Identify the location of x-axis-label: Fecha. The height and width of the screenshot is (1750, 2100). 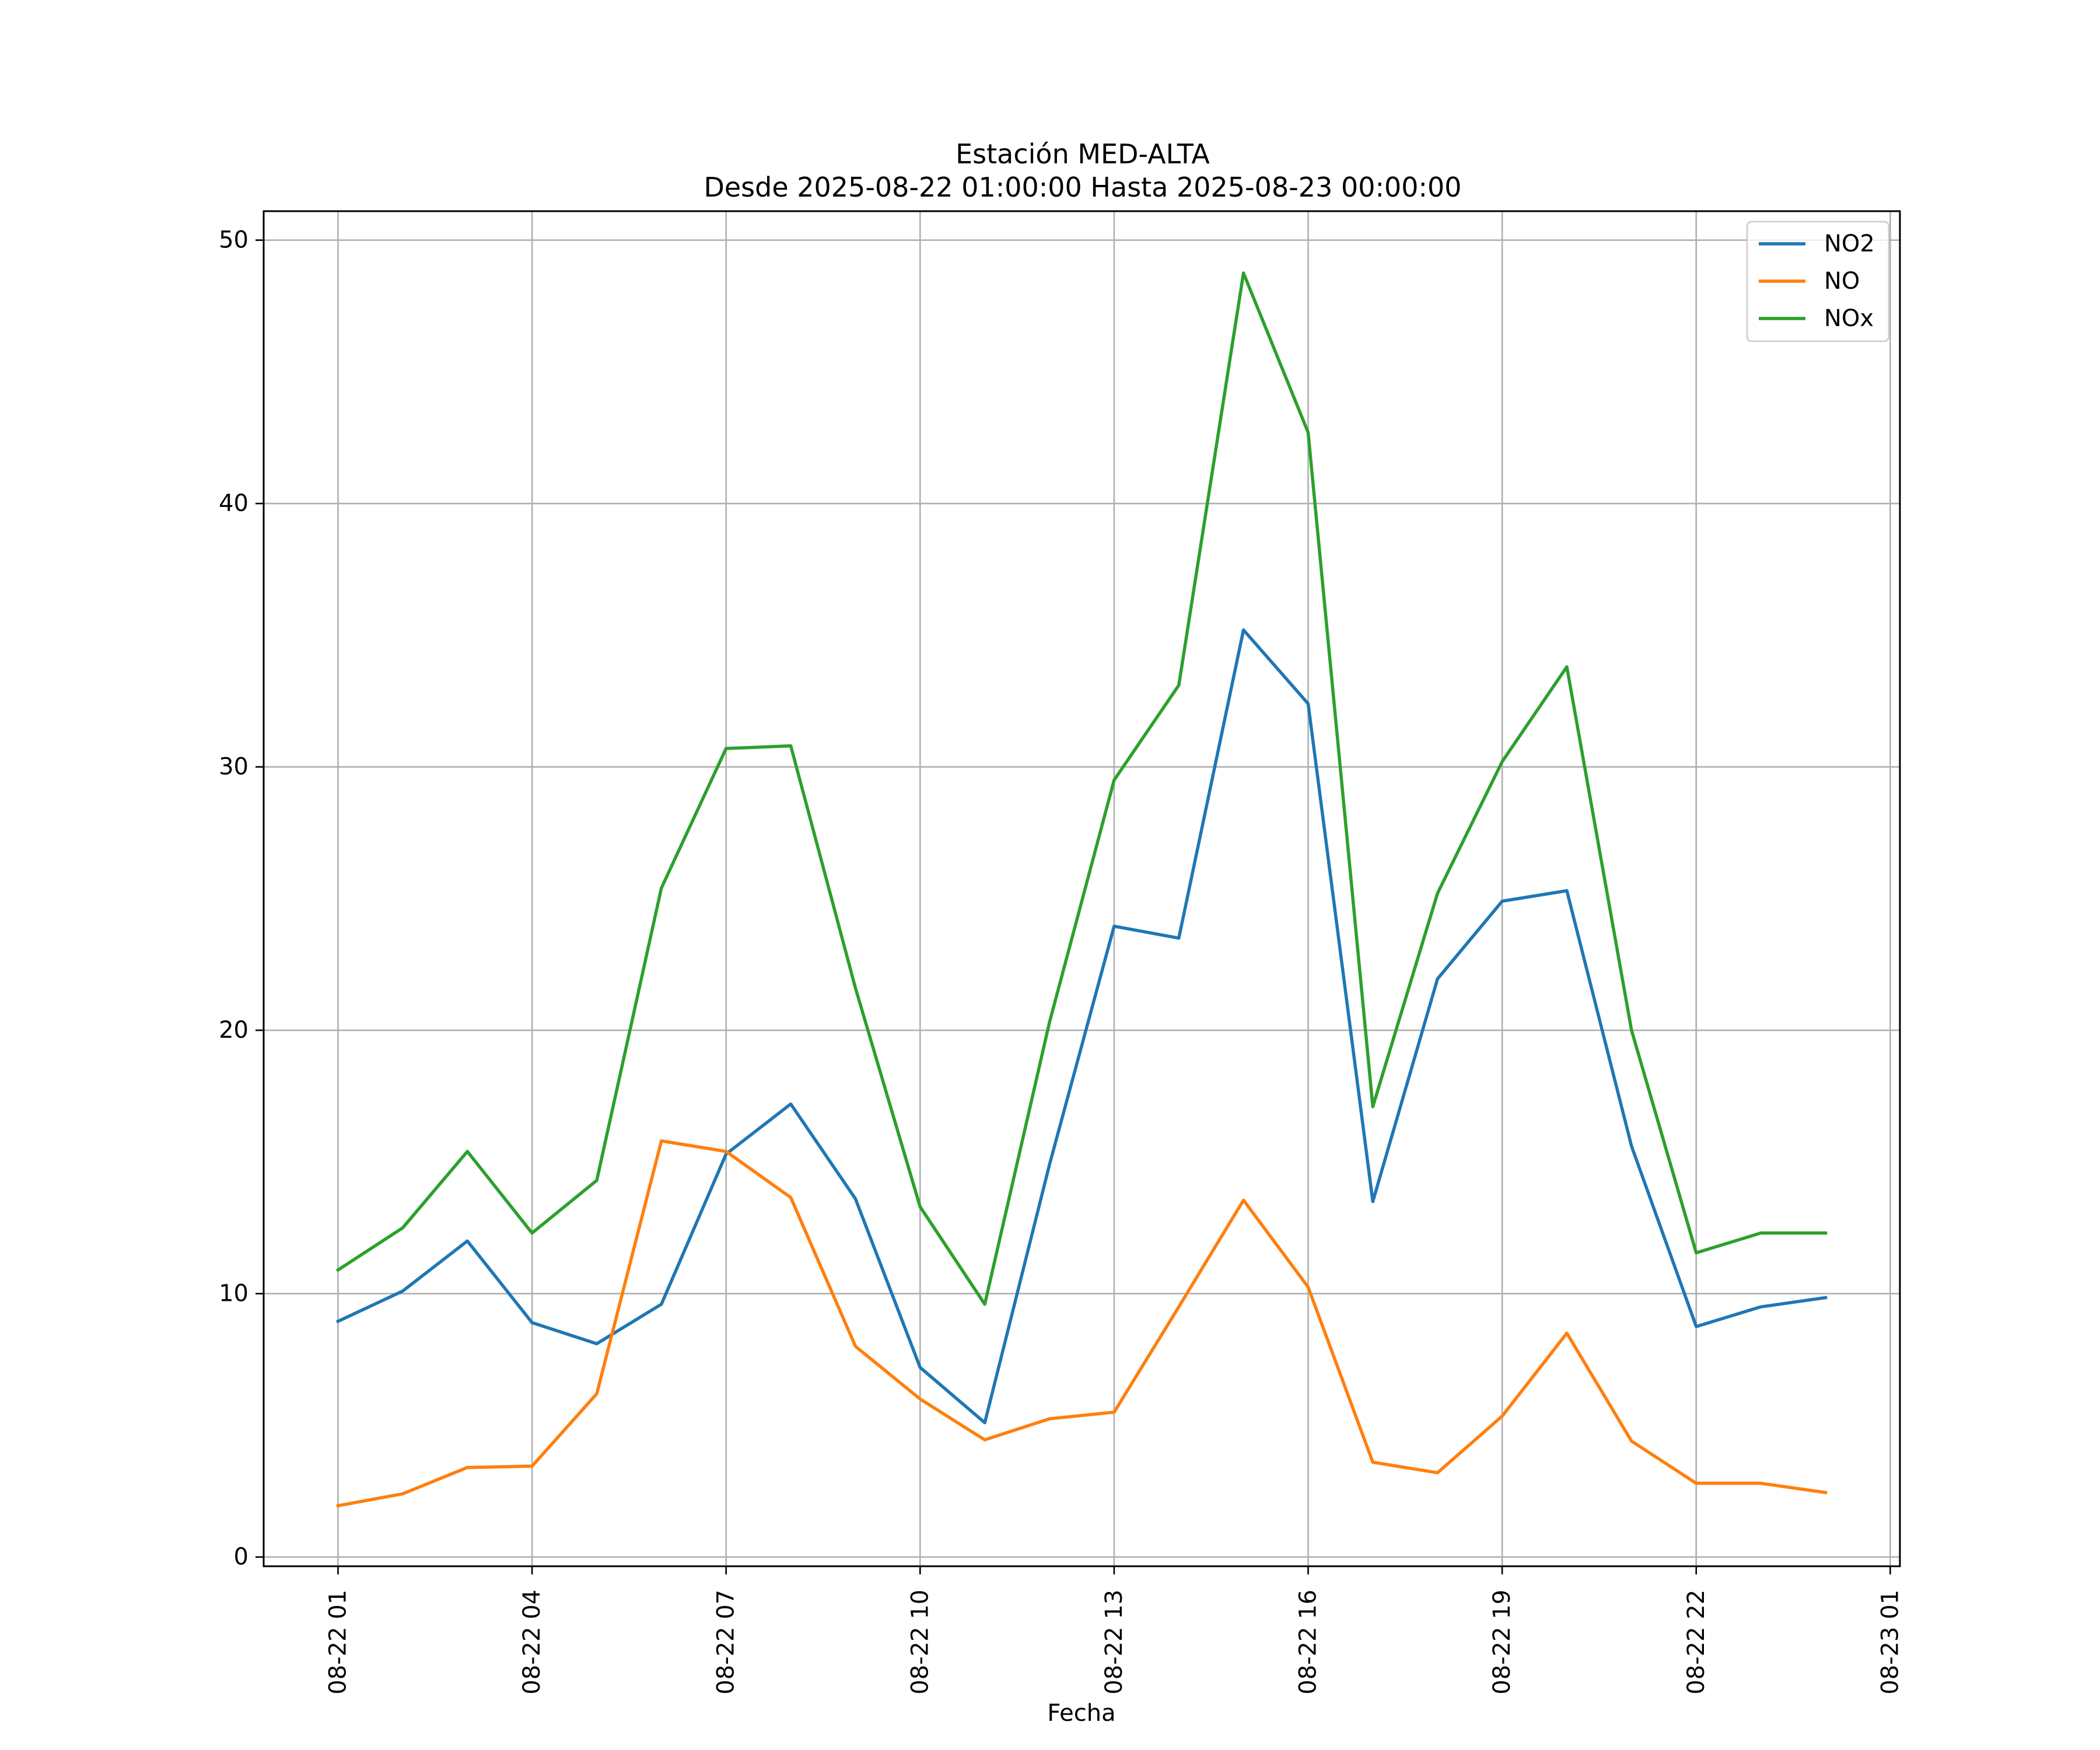
(1081, 1713).